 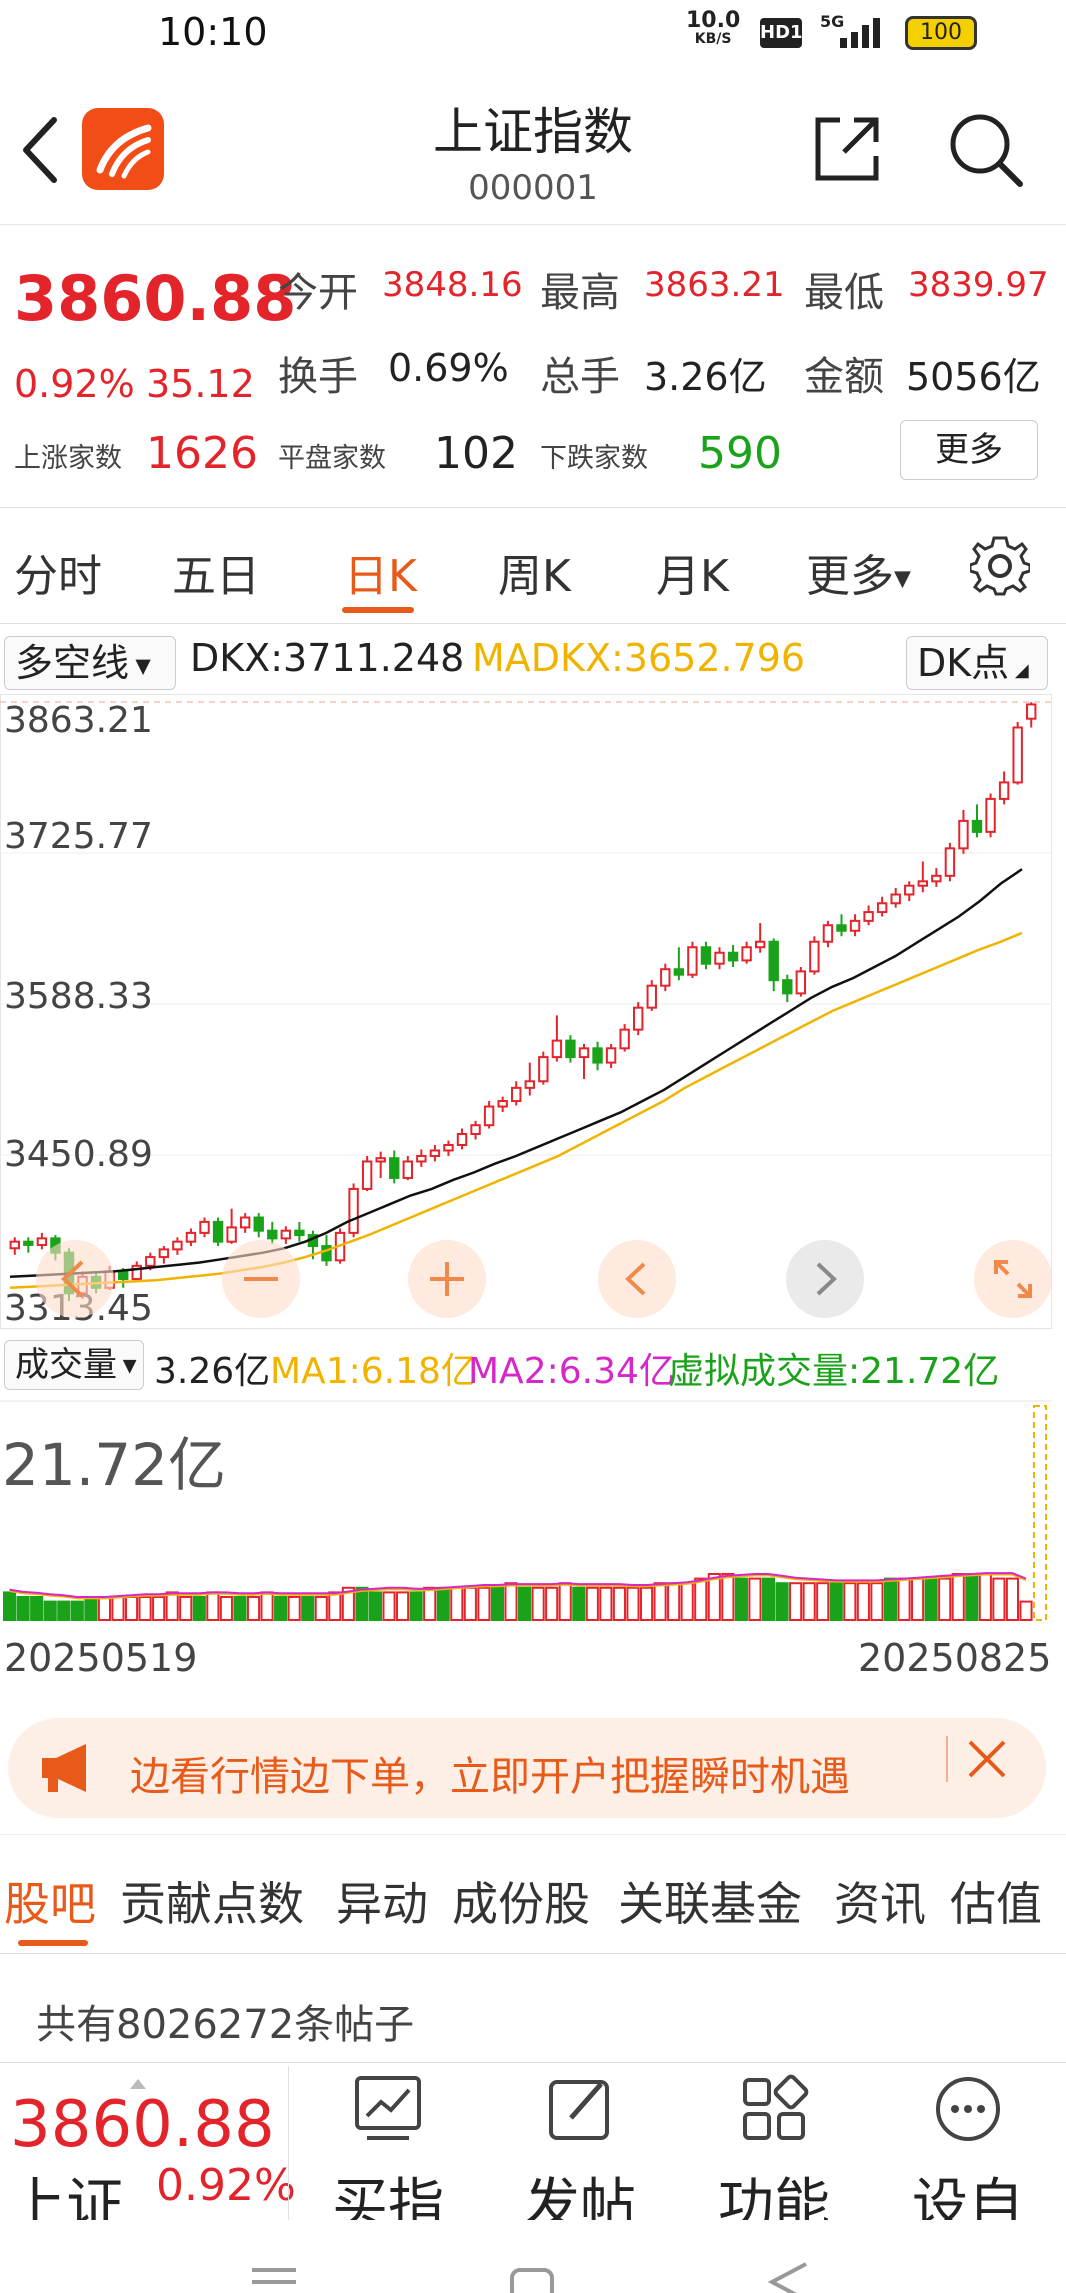 What do you see at coordinates (639, 658) in the screenshot?
I see `madkx-value: MADKX:3652.796` at bounding box center [639, 658].